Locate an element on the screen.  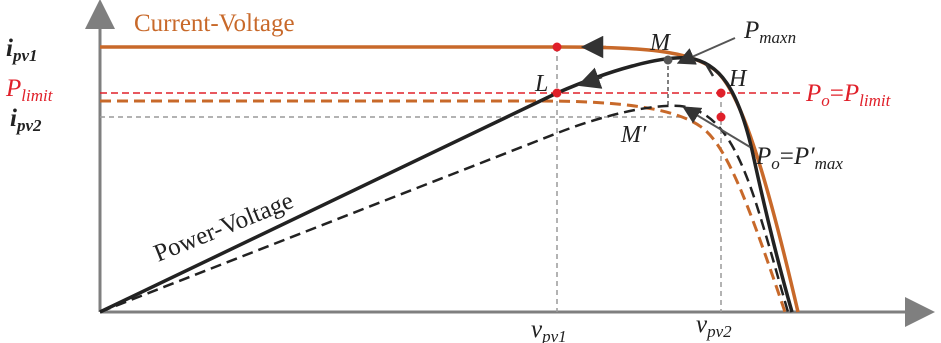
i-pv2-label: ipv2 is located at coordinates (26, 120).